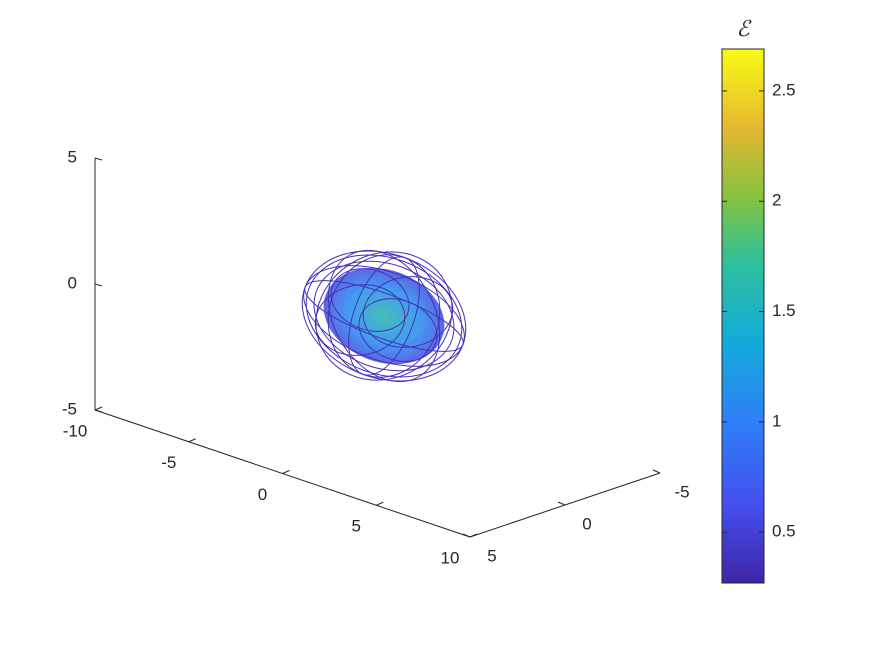 The image size is (875, 656). I want to click on x-tick-label: -5, so click(168, 462).